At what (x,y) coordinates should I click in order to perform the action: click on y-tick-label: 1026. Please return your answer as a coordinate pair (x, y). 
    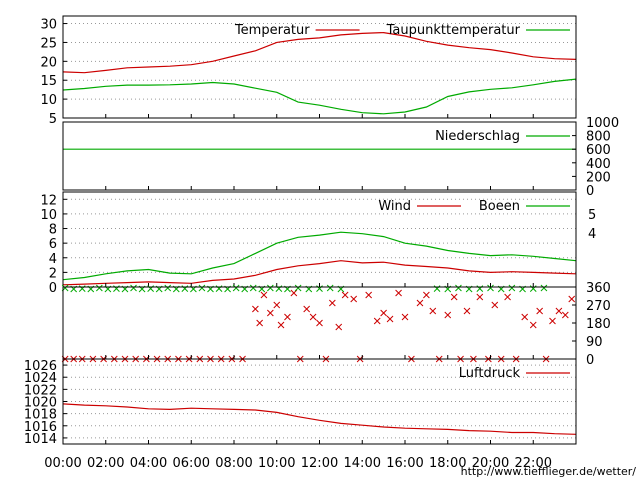
    Looking at the image, I should click on (40, 366).